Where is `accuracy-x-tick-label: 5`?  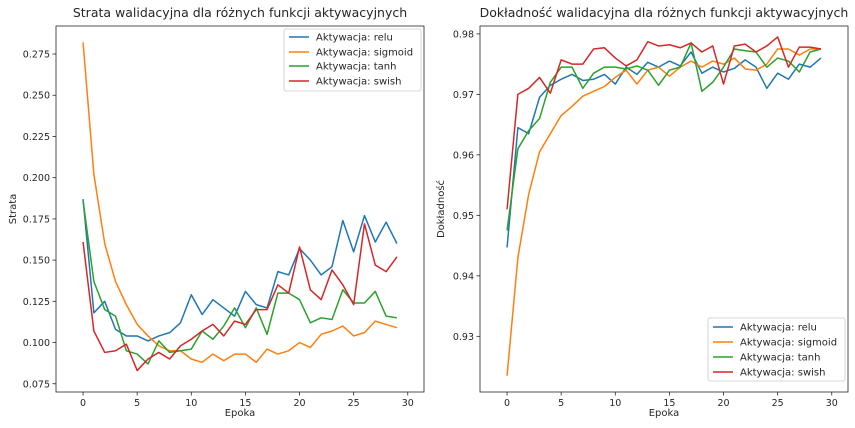 accuracy-x-tick-label: 5 is located at coordinates (561, 403).